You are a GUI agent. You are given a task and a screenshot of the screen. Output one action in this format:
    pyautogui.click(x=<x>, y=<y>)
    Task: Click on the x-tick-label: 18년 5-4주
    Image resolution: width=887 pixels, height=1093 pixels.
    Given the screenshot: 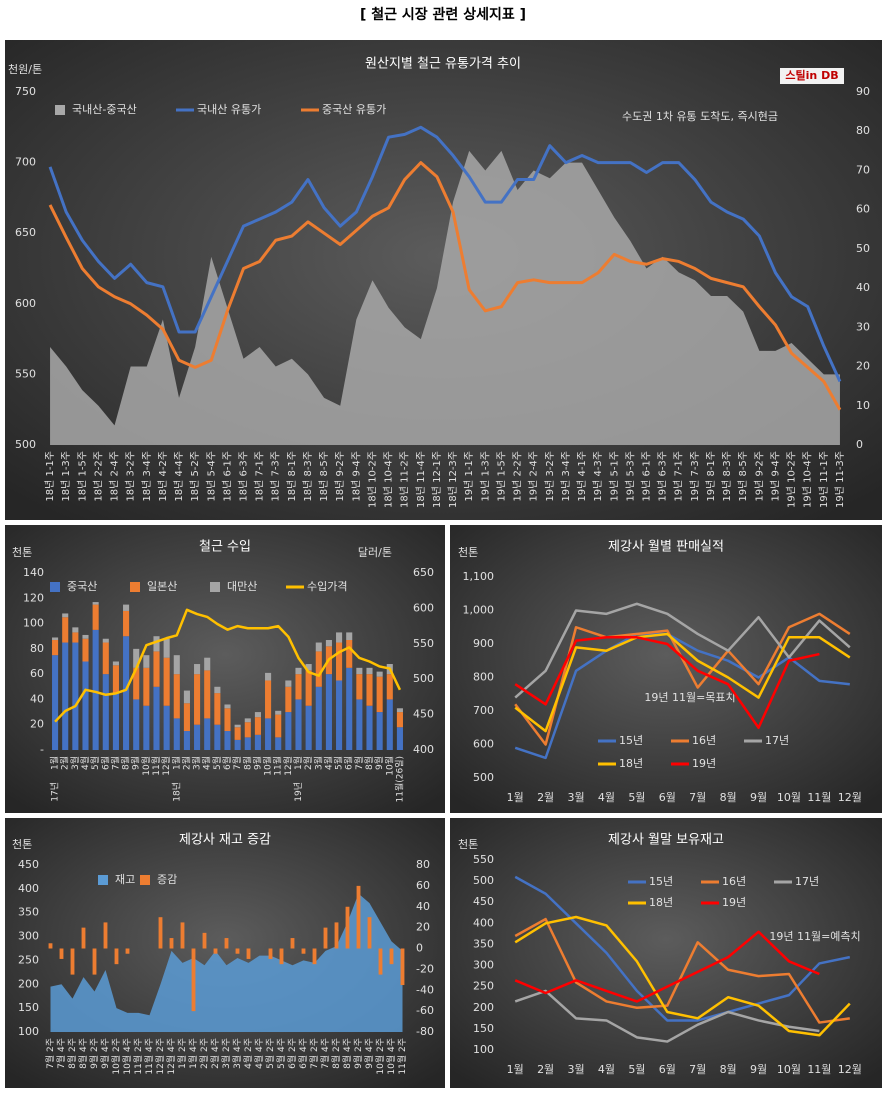 What is the action you would take?
    pyautogui.click(x=211, y=476)
    